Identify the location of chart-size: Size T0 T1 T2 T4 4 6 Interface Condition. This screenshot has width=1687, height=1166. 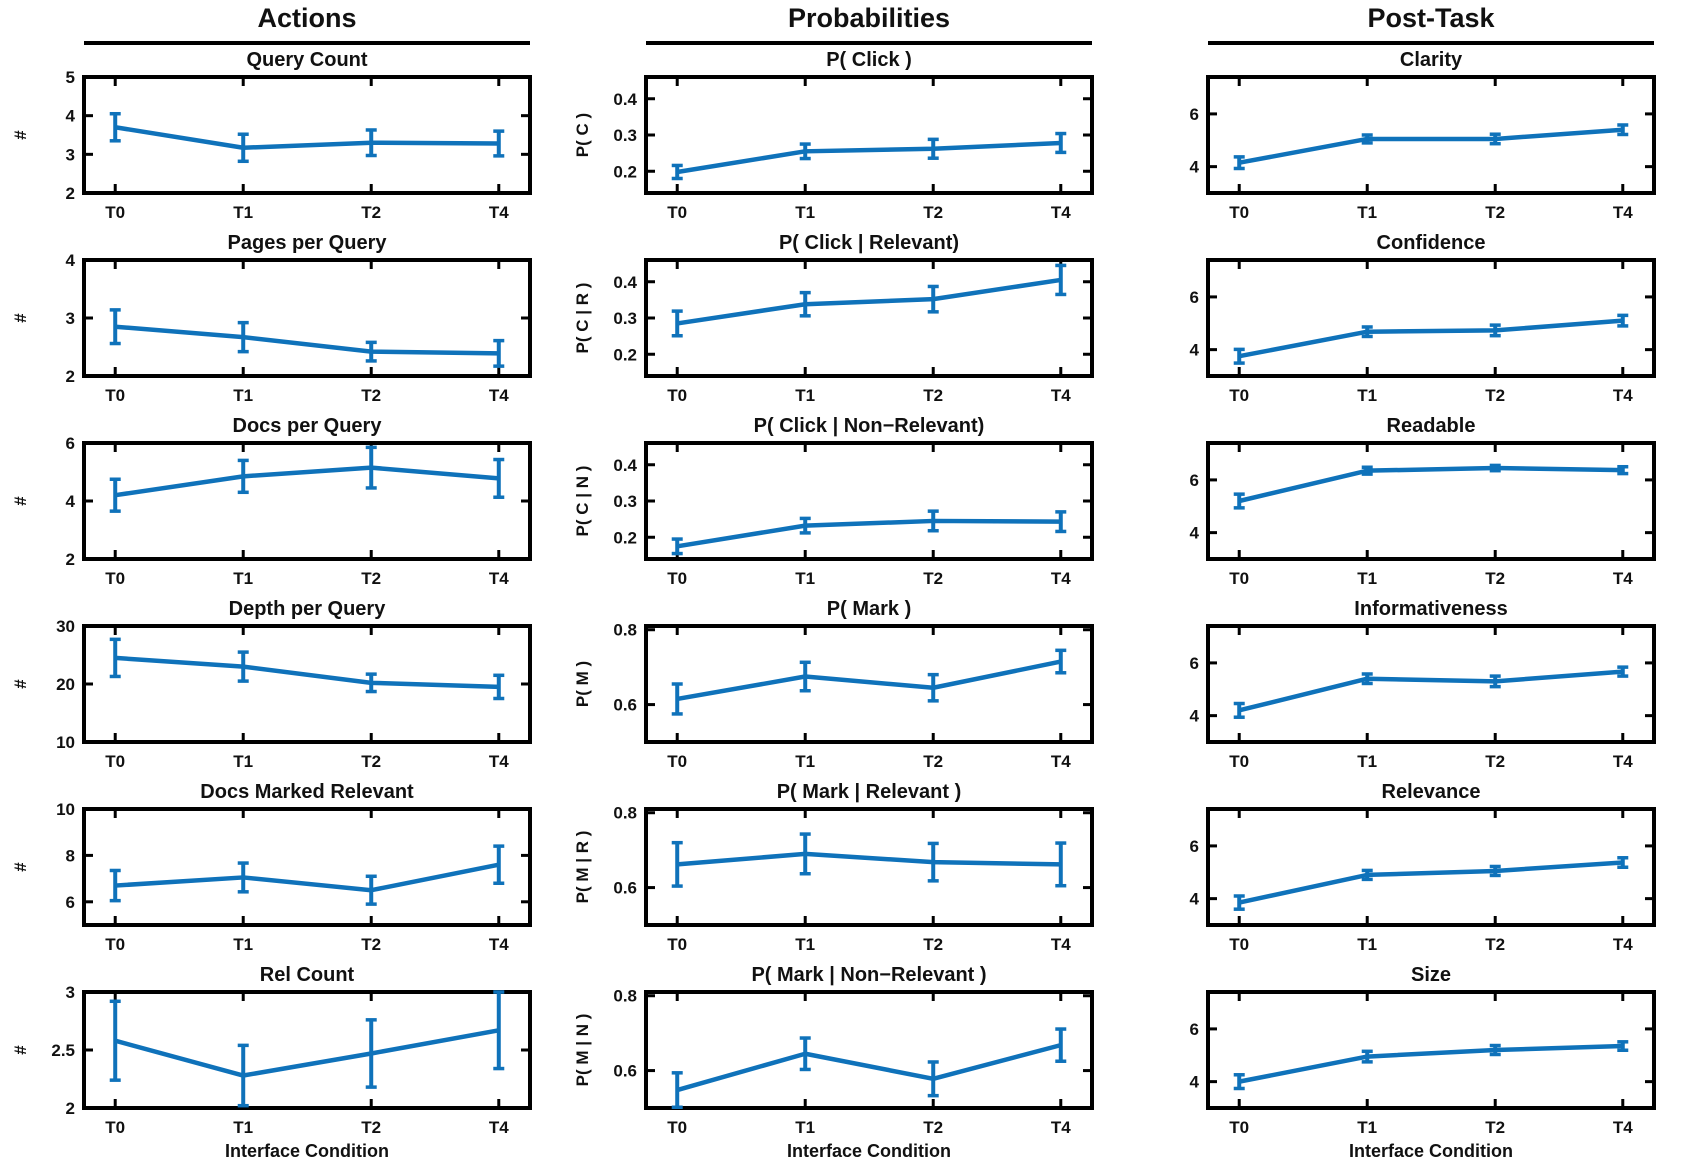
(1405, 1063).